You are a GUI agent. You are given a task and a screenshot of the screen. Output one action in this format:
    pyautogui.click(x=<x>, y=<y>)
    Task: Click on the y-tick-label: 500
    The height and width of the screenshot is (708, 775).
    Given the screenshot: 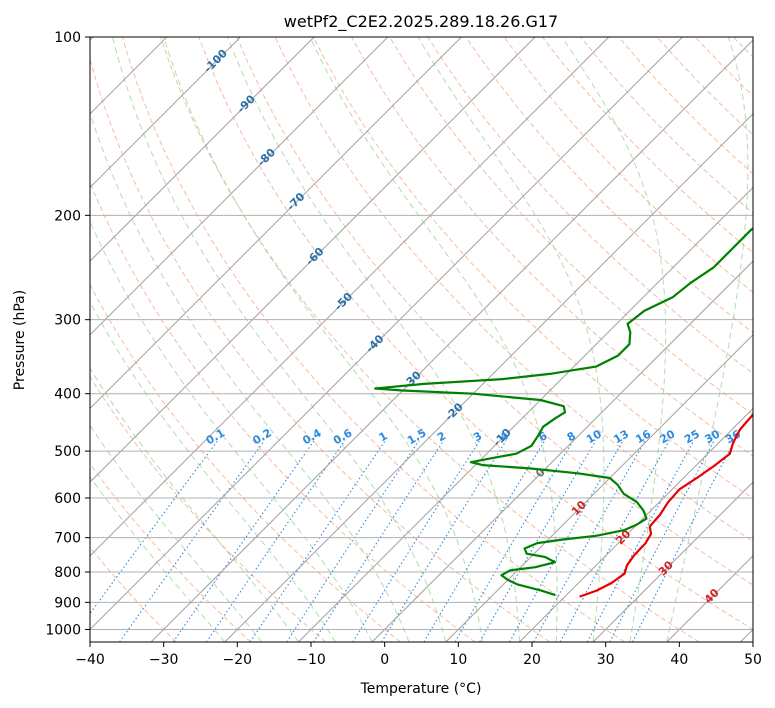 What is the action you would take?
    pyautogui.click(x=67, y=452)
    